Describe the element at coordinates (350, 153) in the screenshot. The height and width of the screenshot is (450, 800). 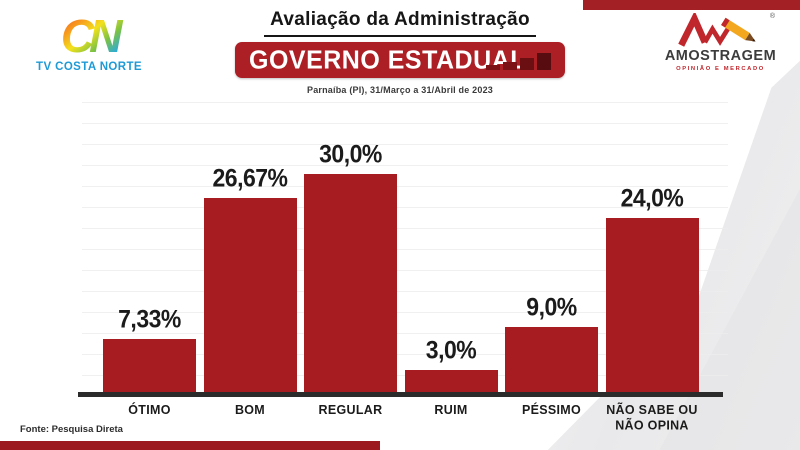
I see `bar-value-label: 30,0%` at that location.